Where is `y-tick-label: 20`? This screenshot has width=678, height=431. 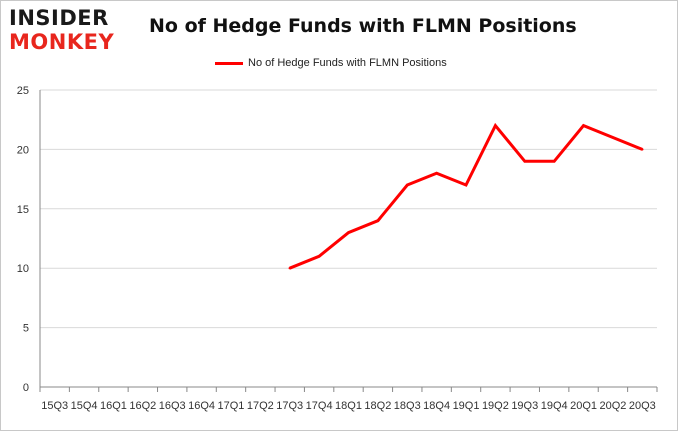 y-tick-label: 20 is located at coordinates (23, 150).